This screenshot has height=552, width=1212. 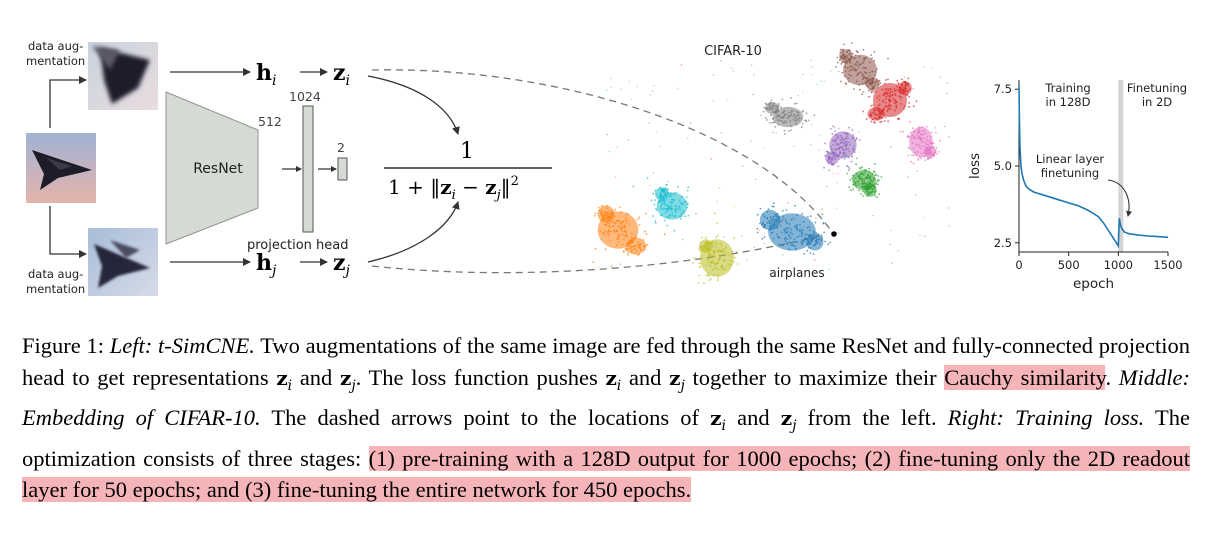 What do you see at coordinates (1025, 377) in the screenshot?
I see `caption-highlight-cauchy: Cauchy similarity` at bounding box center [1025, 377].